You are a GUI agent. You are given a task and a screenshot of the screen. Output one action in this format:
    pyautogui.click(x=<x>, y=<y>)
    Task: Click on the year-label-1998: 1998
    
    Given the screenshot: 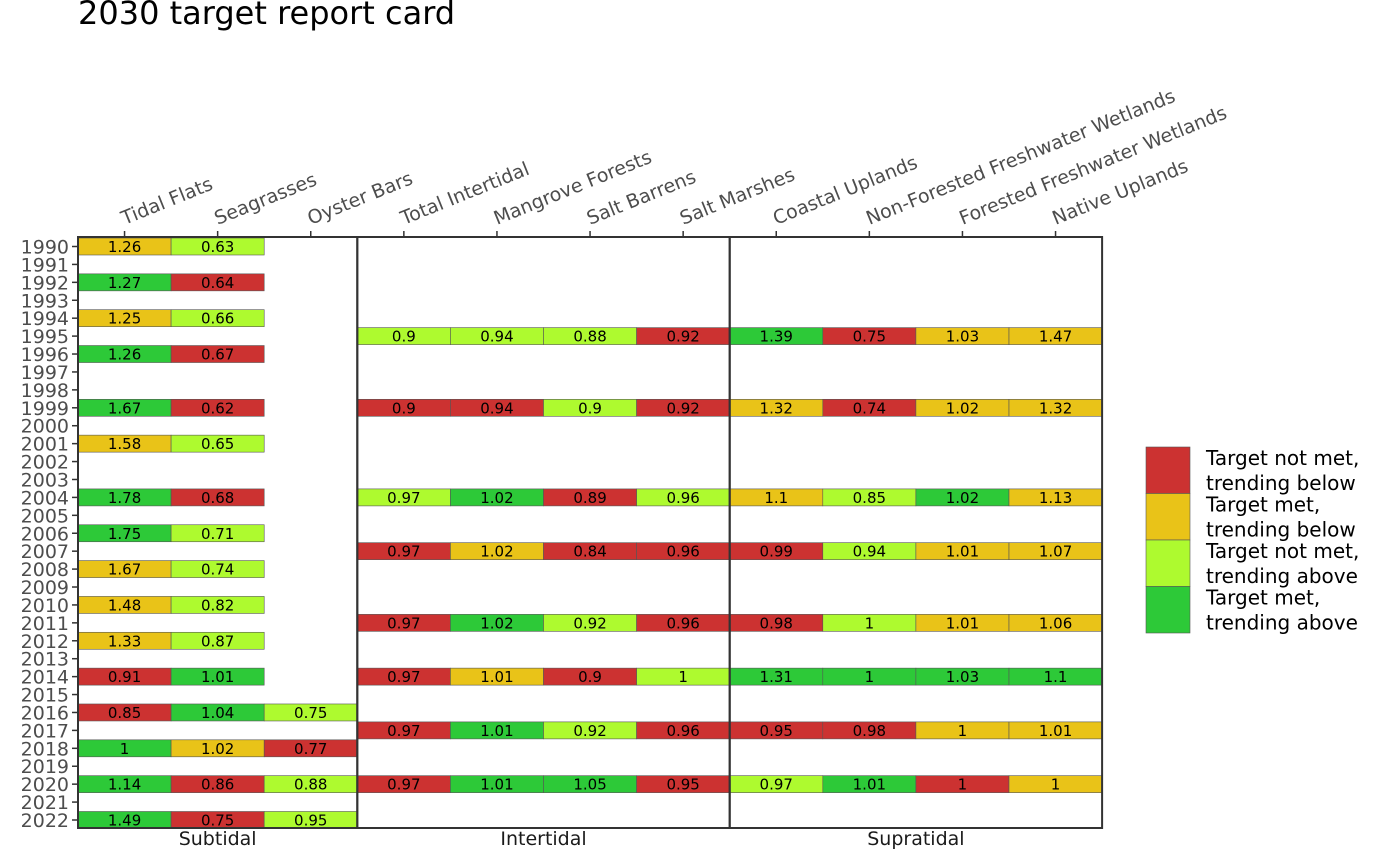 What is the action you would take?
    pyautogui.click(x=45, y=391)
    